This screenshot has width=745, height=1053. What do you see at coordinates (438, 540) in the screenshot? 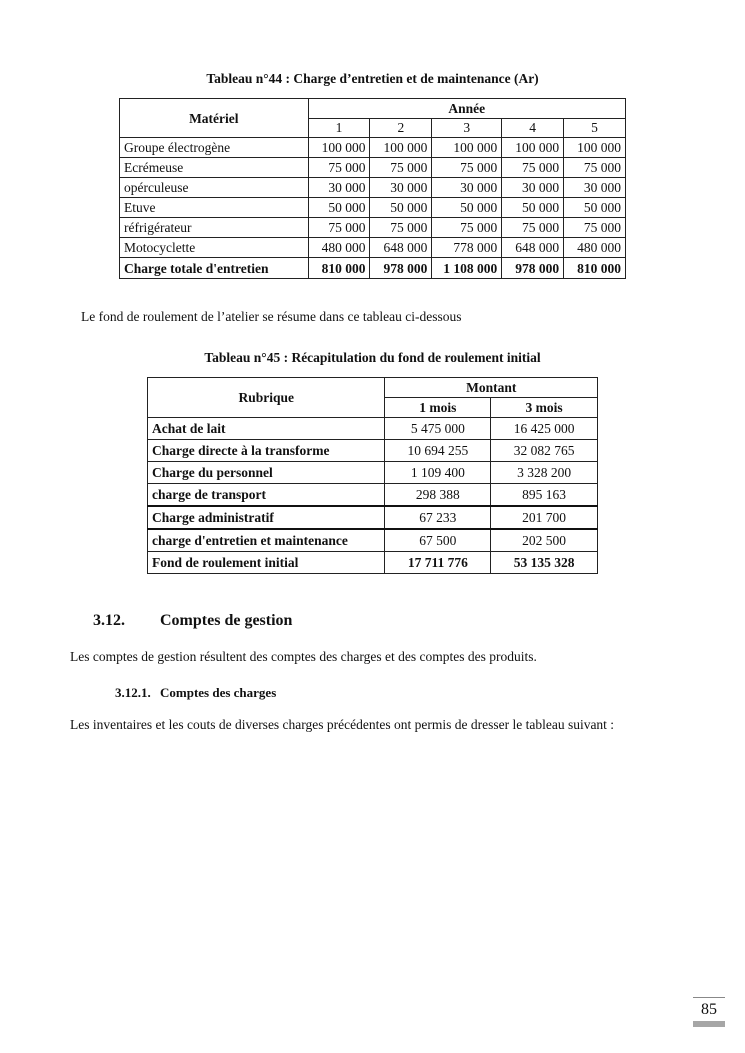
I see `value-cell: 67 500` at bounding box center [438, 540].